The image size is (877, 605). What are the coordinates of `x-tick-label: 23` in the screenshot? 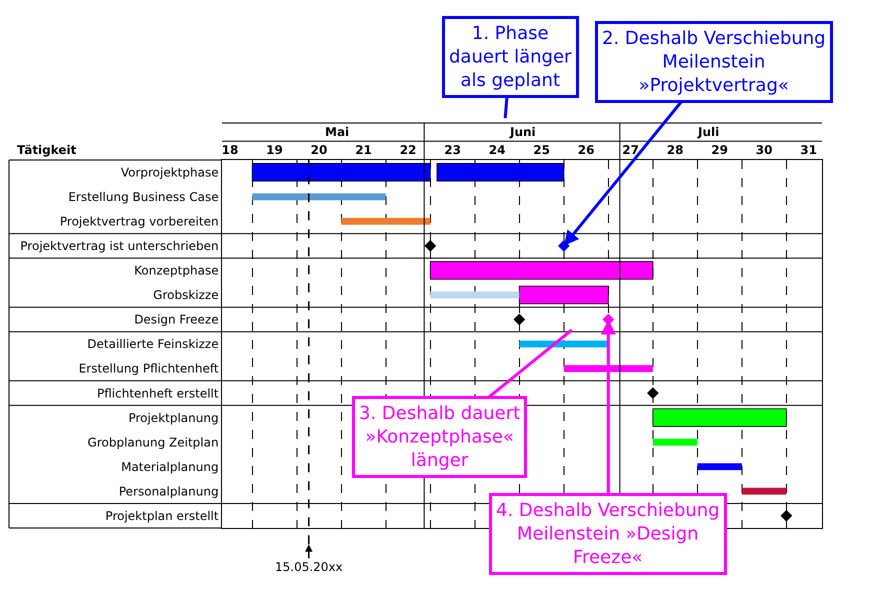 It's located at (452, 150).